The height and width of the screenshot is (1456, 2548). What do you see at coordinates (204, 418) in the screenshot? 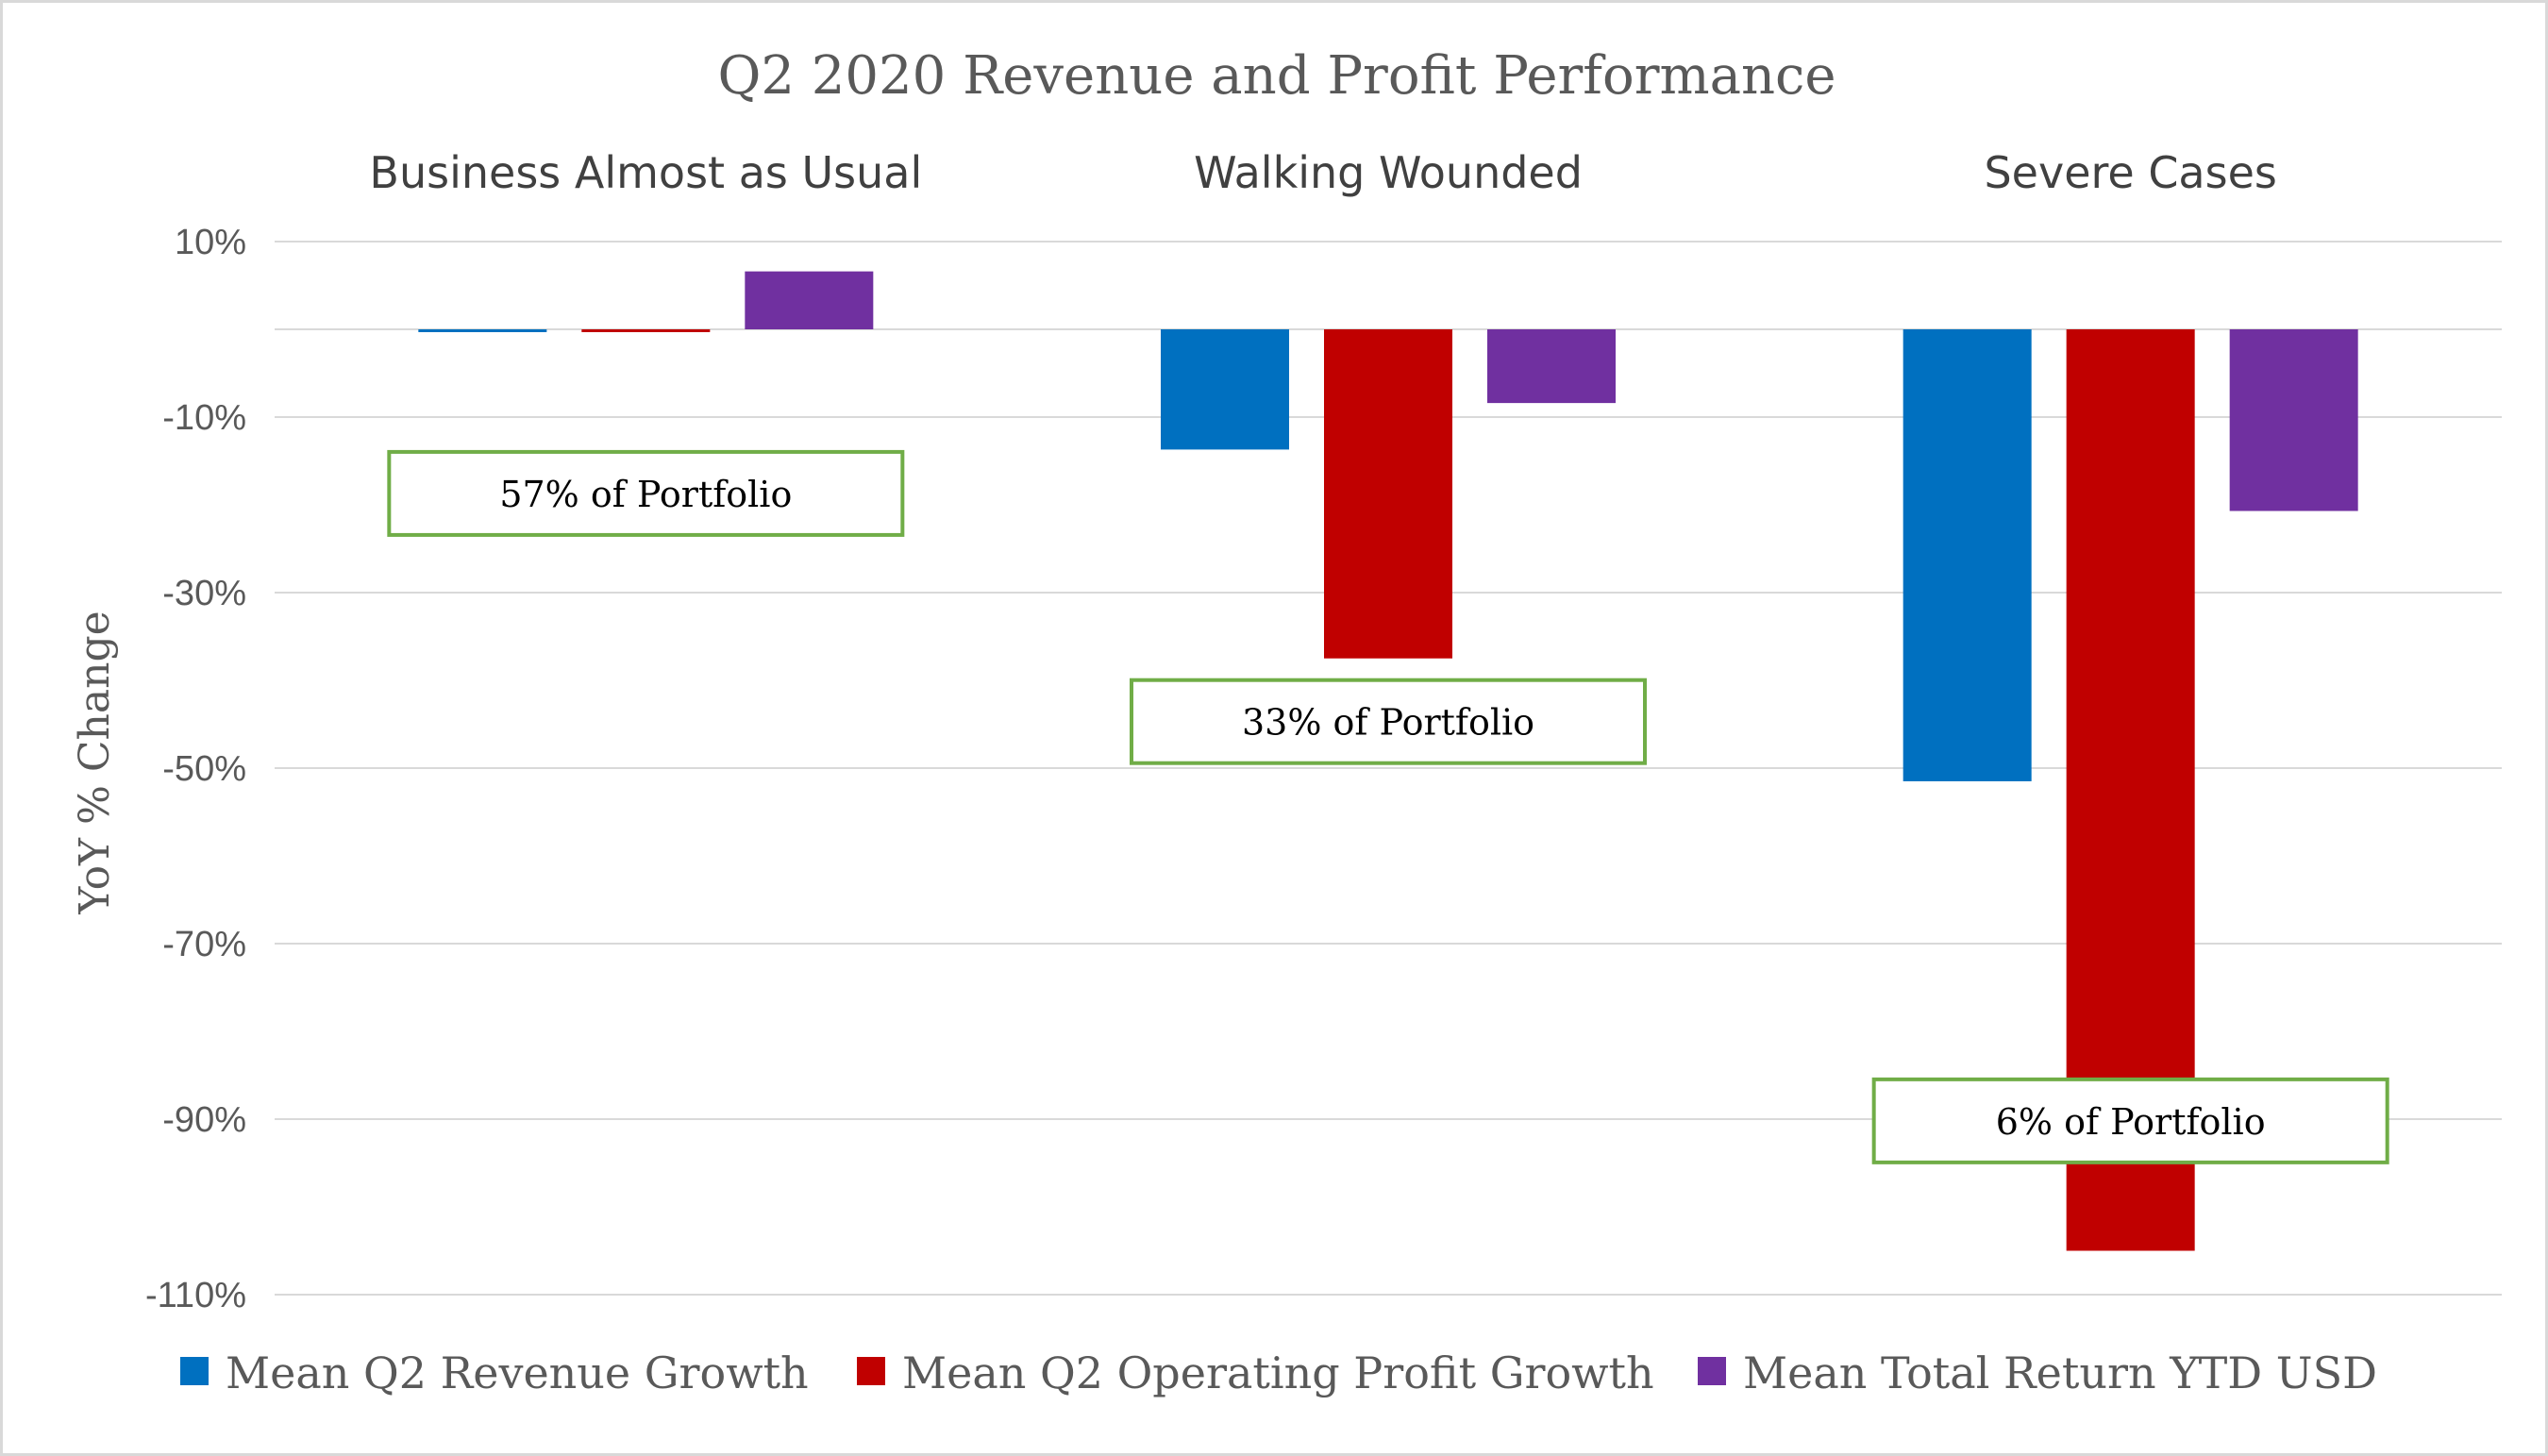
I see `y-tick-label: -10%` at bounding box center [204, 418].